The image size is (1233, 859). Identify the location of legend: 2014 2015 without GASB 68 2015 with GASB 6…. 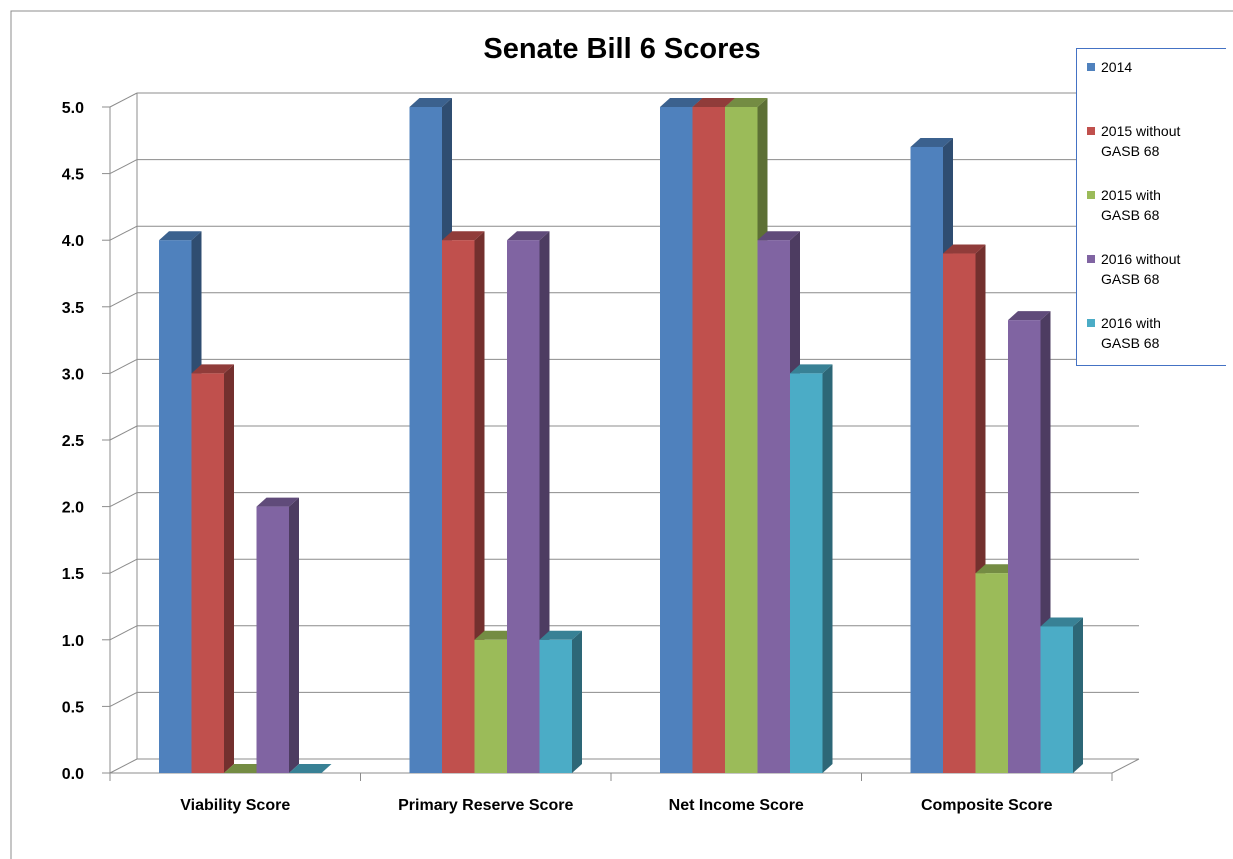
(1151, 207).